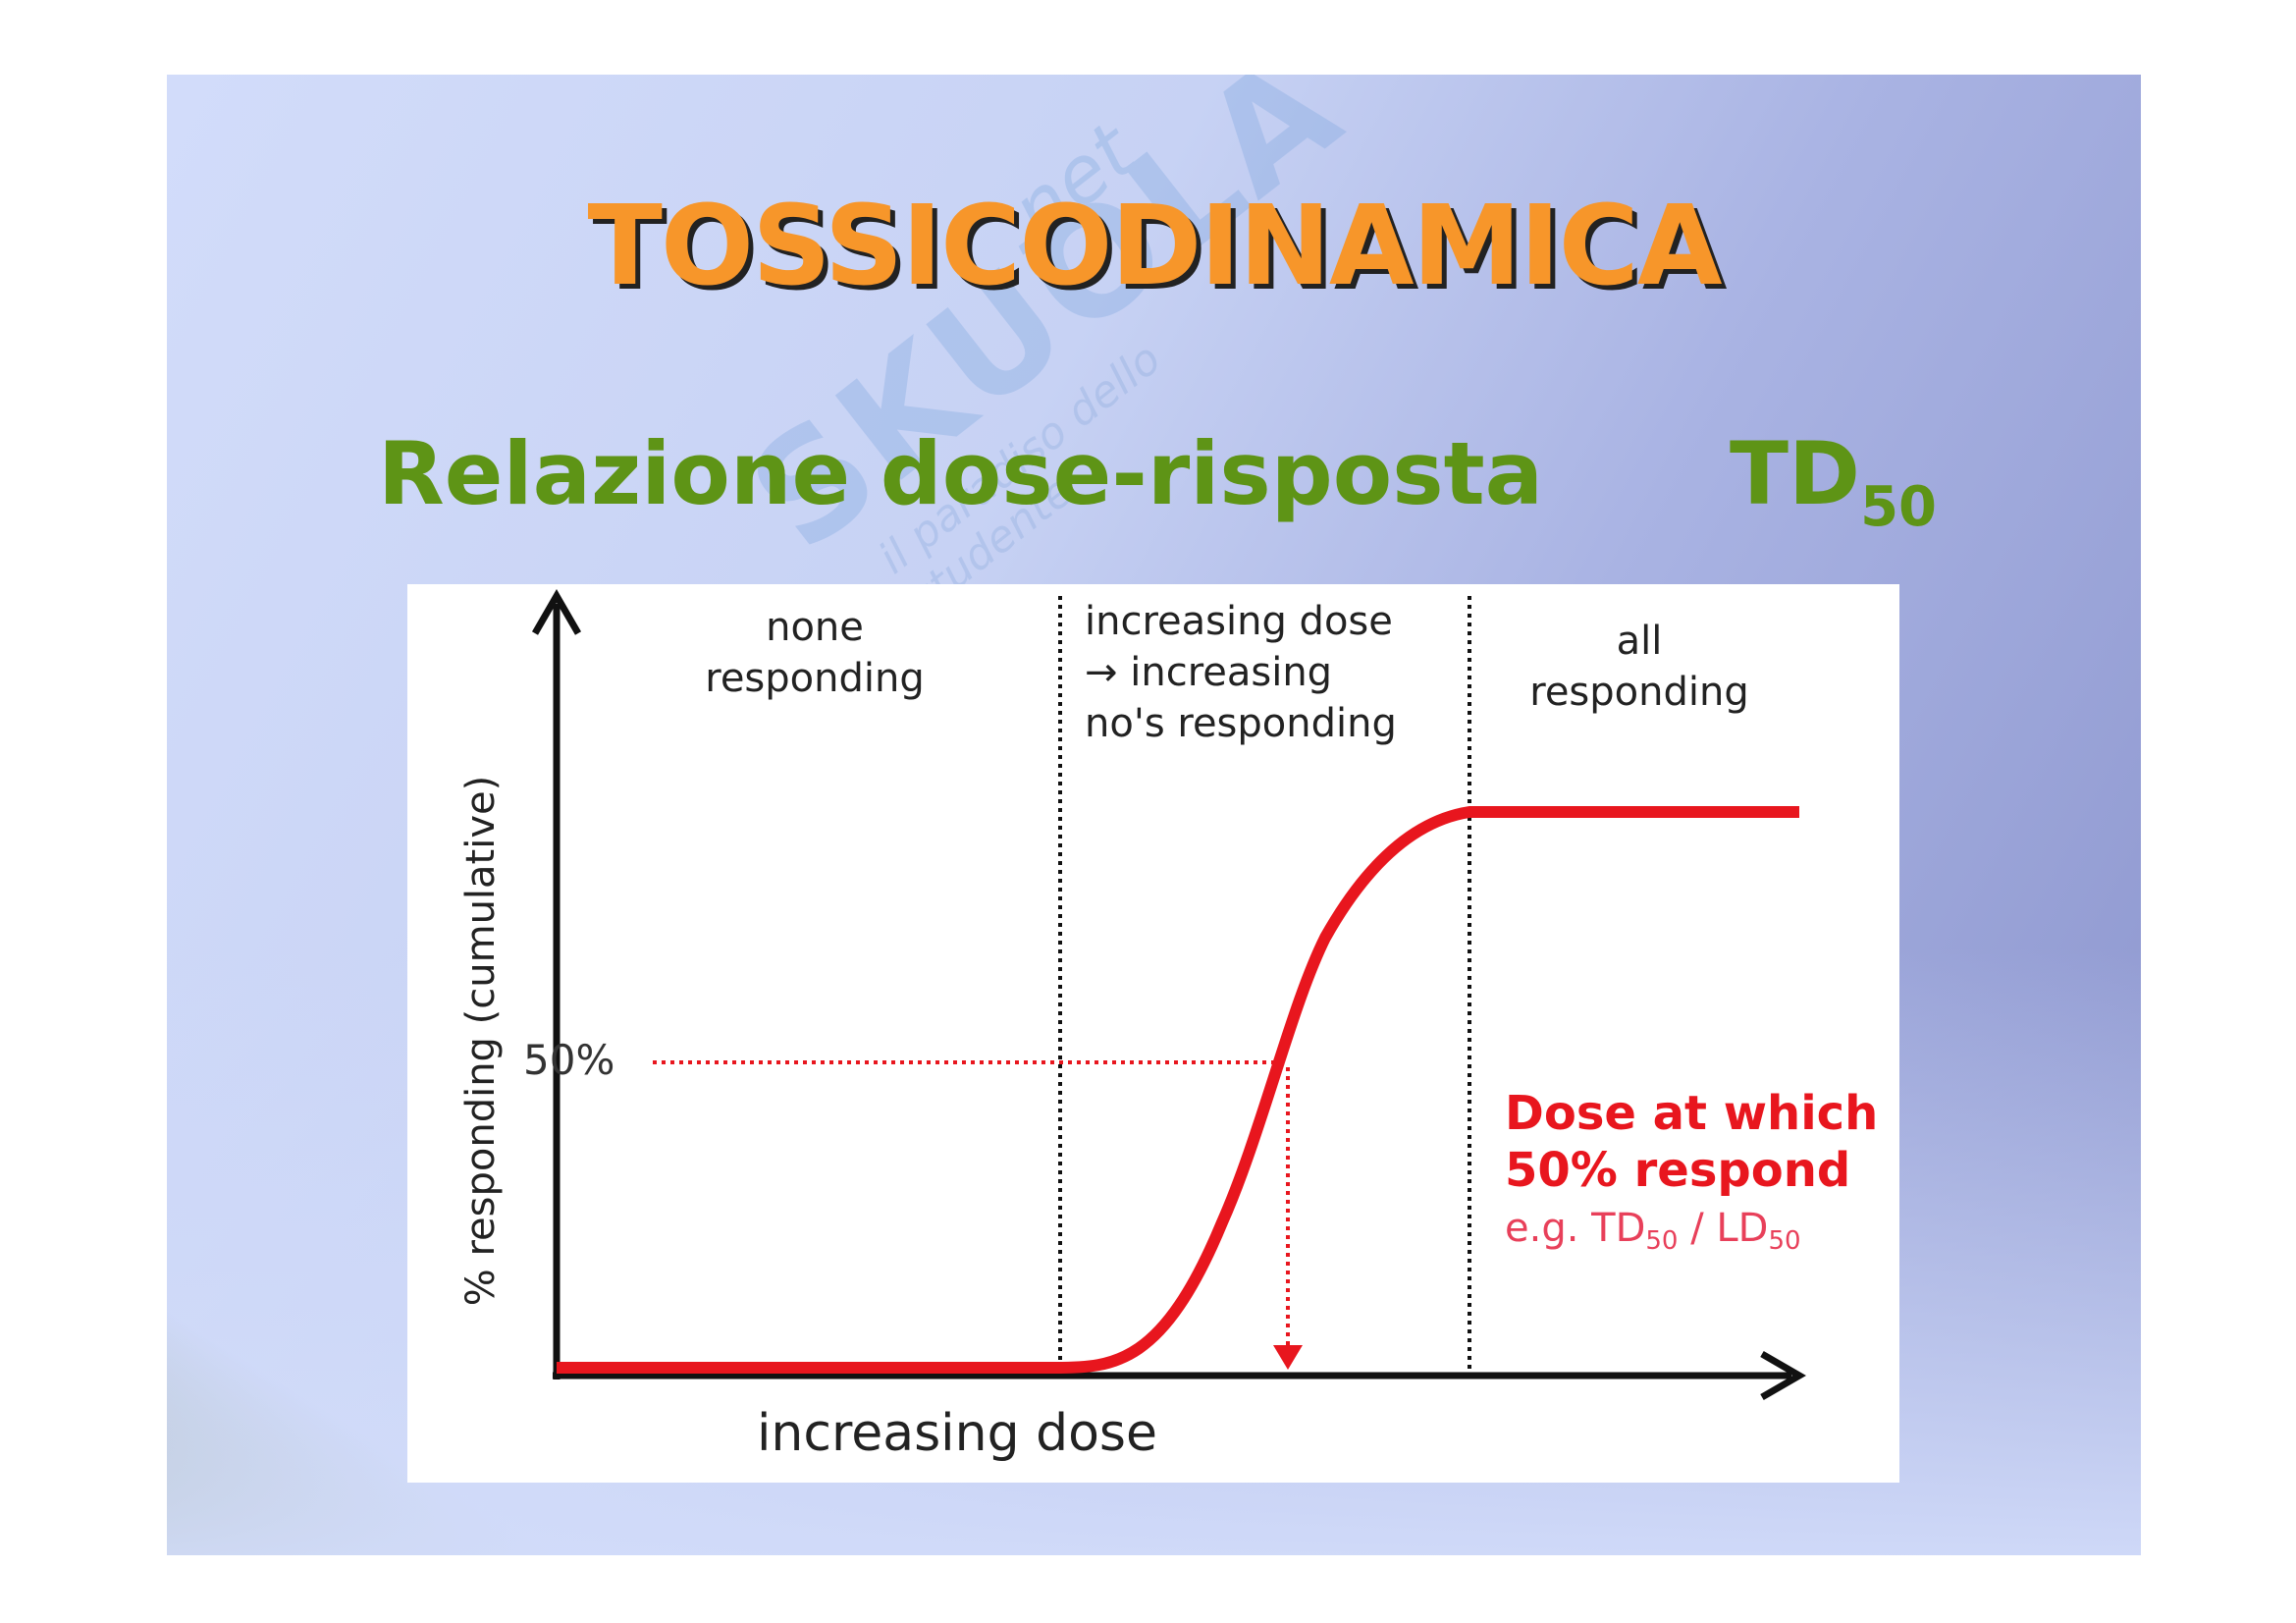 The image size is (2296, 1623). I want to click on note-td-prefix: e.g. TD, so click(1576, 1228).